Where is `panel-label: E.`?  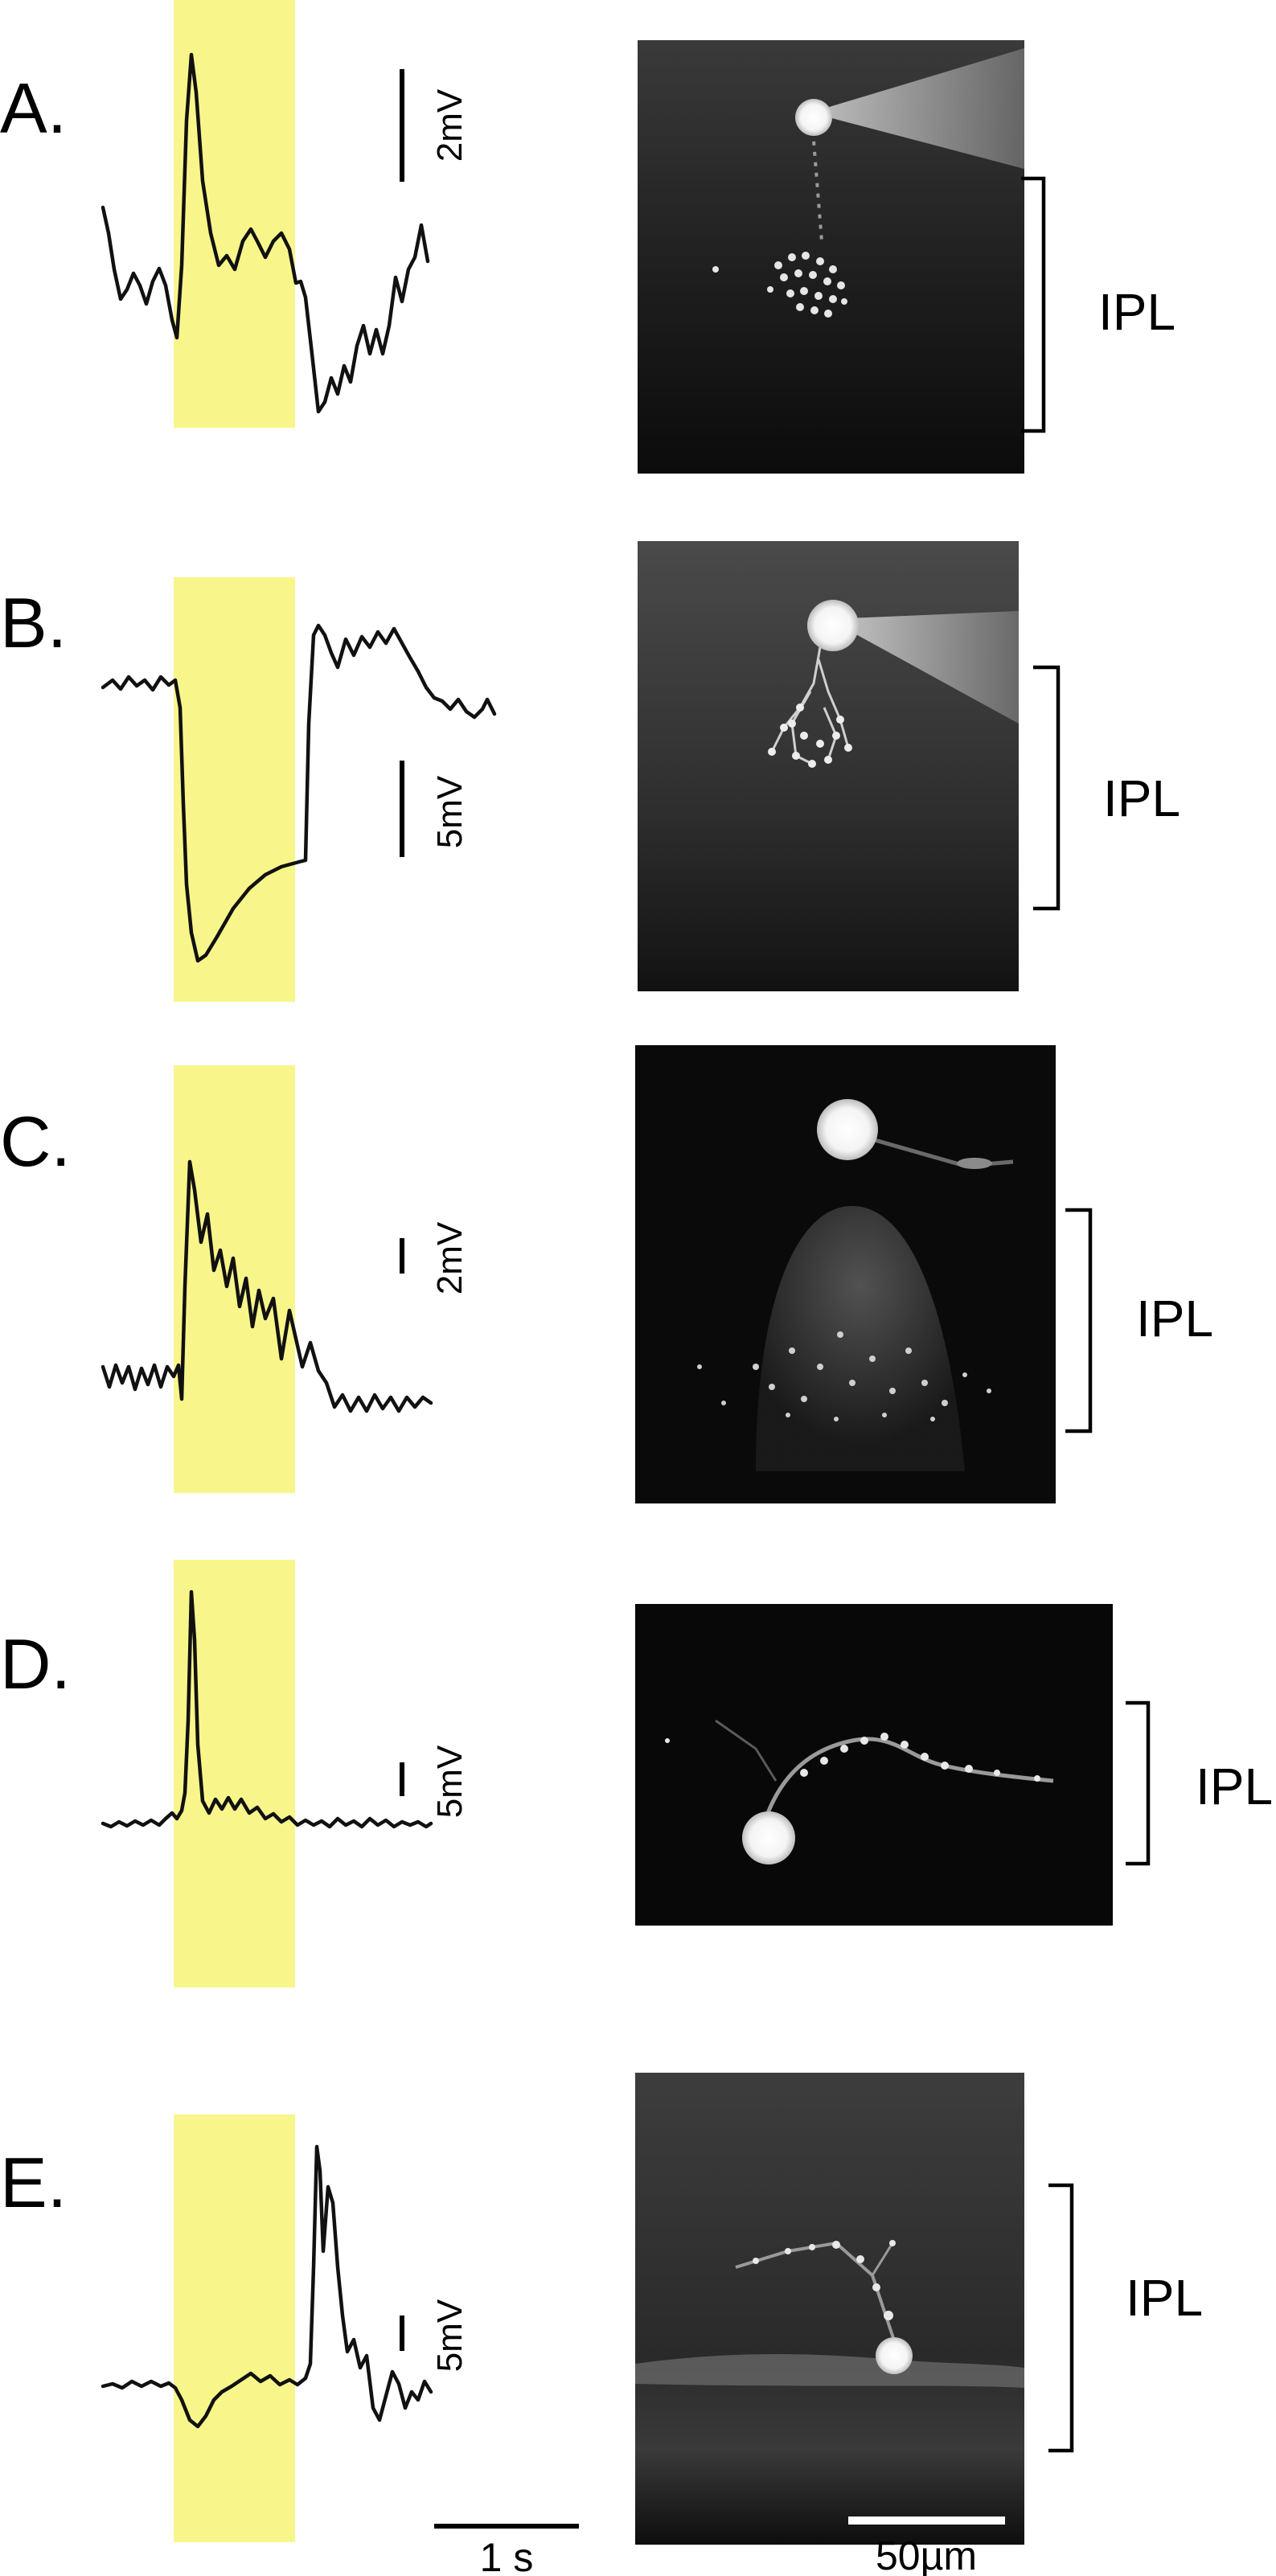 panel-label: E. is located at coordinates (33, 2182).